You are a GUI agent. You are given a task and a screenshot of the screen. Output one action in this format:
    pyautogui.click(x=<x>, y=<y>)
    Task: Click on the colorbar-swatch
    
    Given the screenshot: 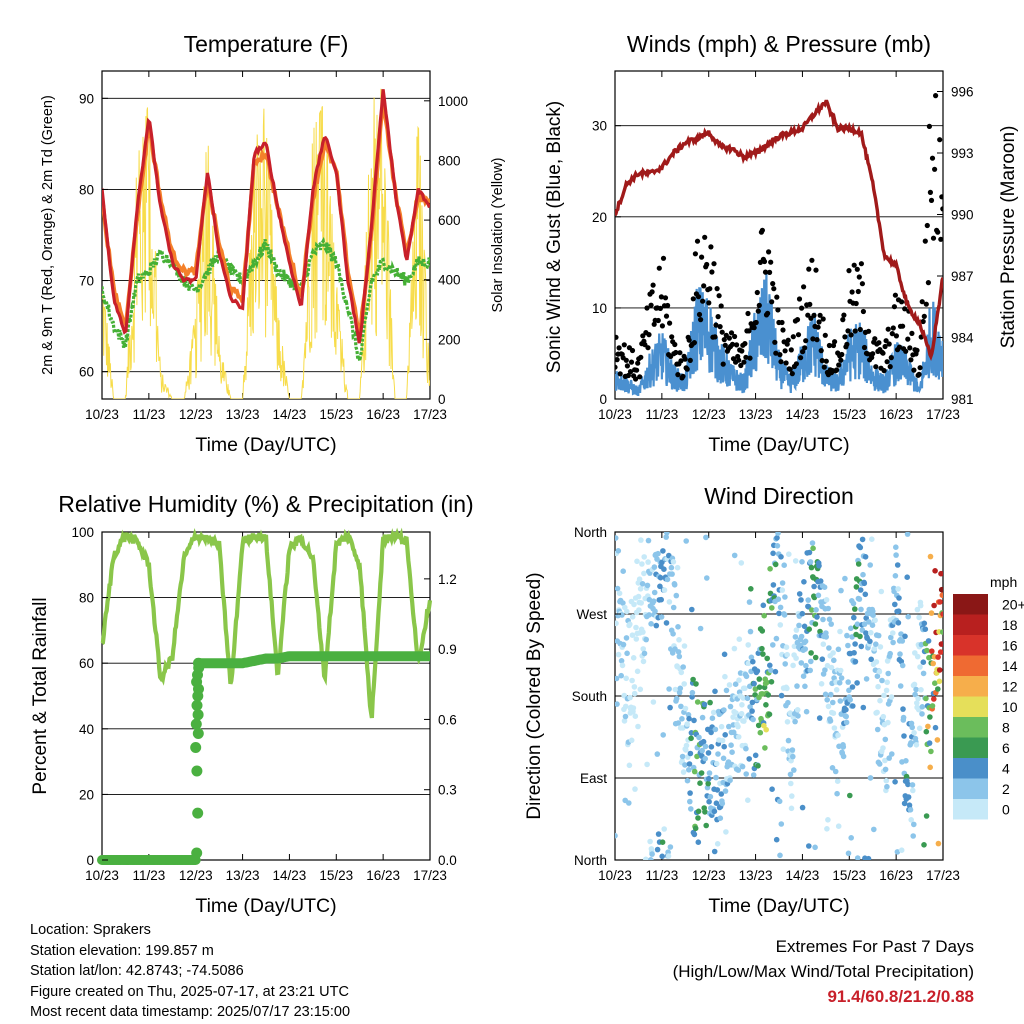 What is the action you would take?
    pyautogui.click(x=970, y=604)
    